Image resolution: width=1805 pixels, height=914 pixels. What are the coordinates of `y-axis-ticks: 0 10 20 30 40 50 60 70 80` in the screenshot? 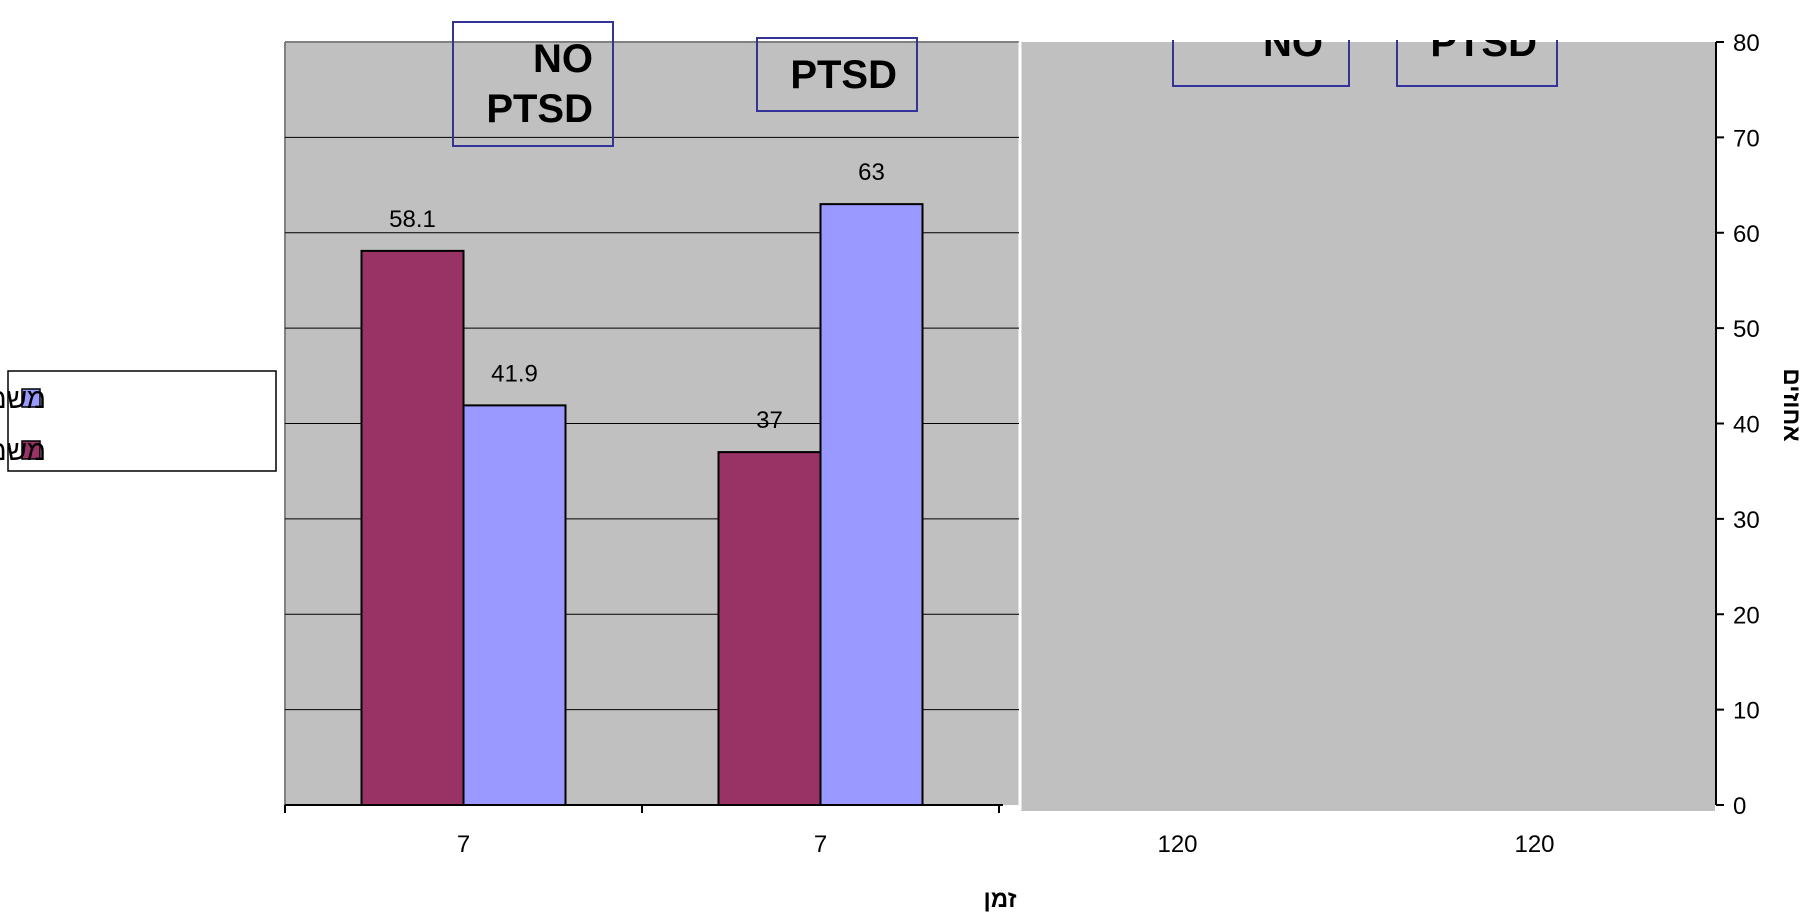 It's located at (1738, 425).